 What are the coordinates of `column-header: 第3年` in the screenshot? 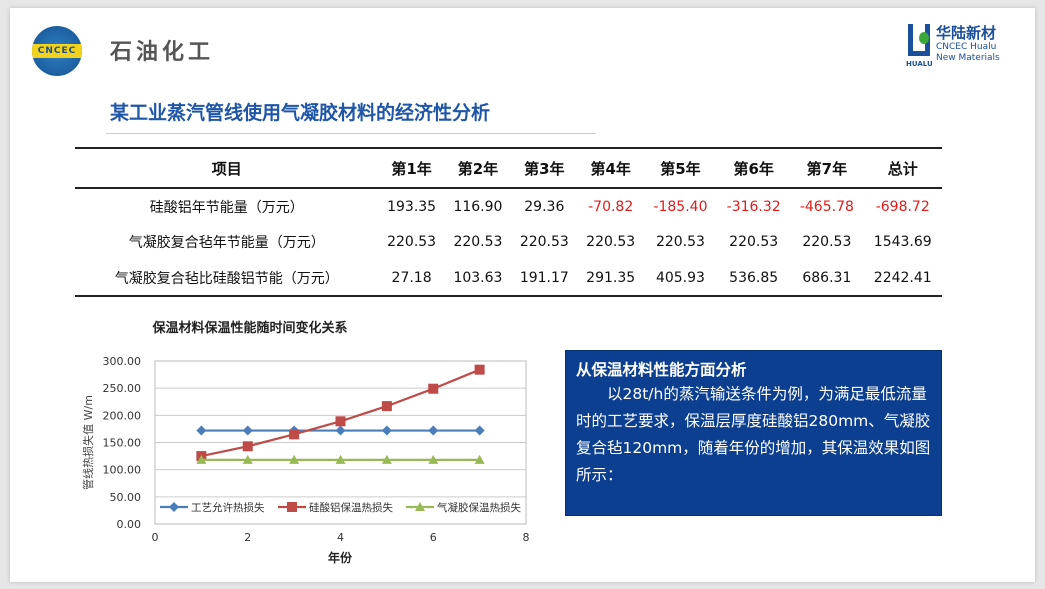 It's located at (544, 168).